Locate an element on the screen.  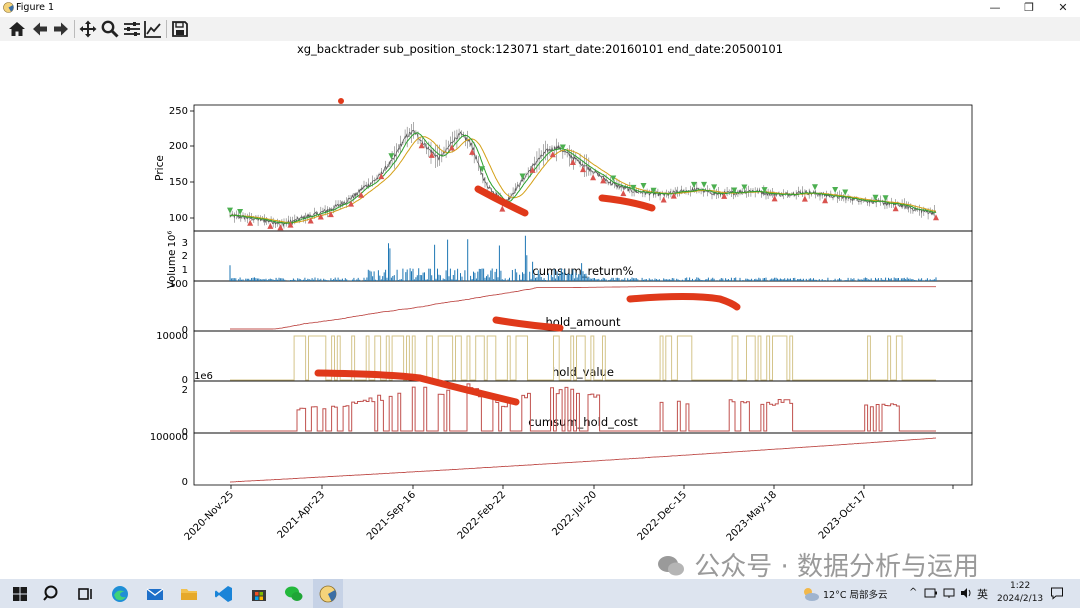
zoom-icon is located at coordinates (110, 29).